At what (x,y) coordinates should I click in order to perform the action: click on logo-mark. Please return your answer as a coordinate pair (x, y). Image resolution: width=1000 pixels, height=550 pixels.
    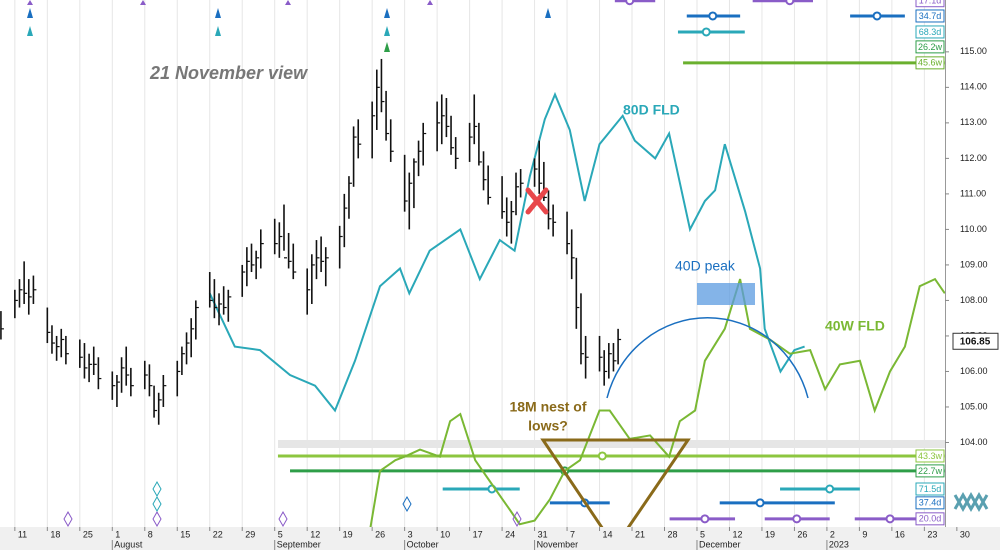
    Looking at the image, I should click on (971, 502).